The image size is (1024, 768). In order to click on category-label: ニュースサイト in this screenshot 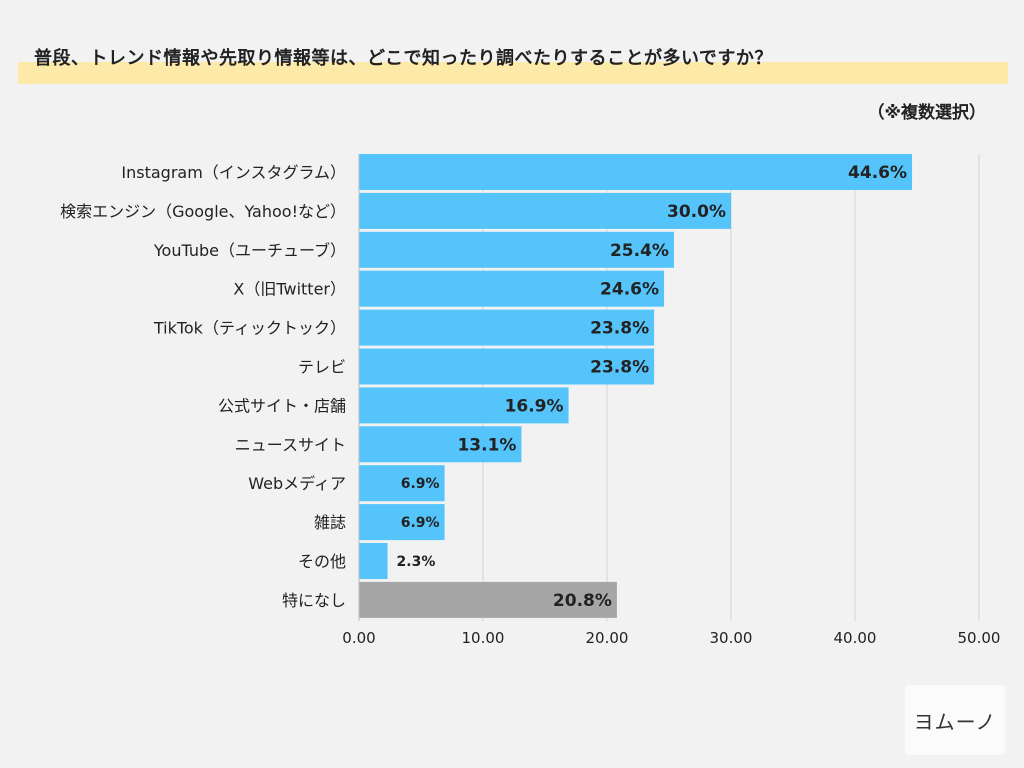, I will do `click(290, 444)`.